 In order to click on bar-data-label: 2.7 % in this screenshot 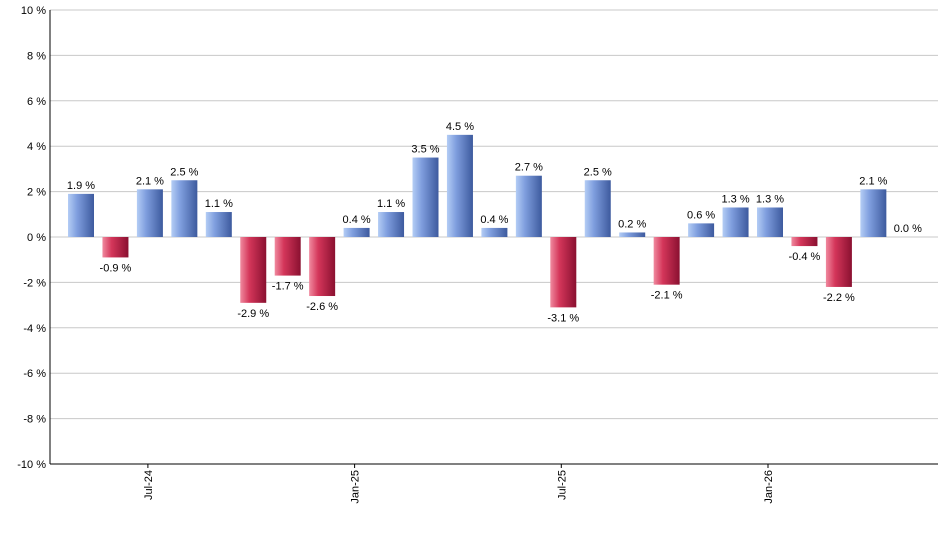, I will do `click(529, 168)`.